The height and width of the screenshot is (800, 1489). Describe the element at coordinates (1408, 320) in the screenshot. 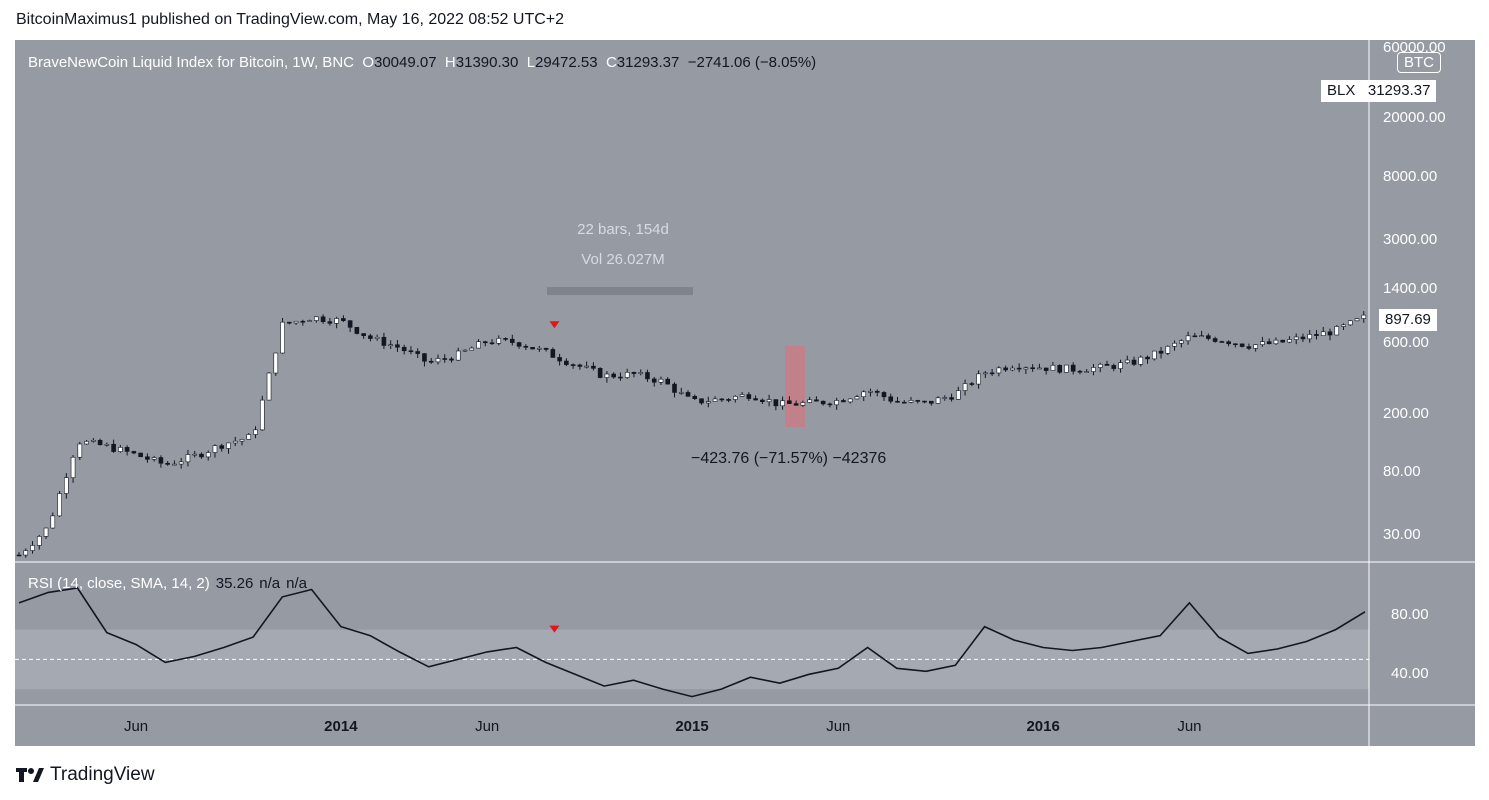

I see `cursor-price-tag: 897.69` at that location.